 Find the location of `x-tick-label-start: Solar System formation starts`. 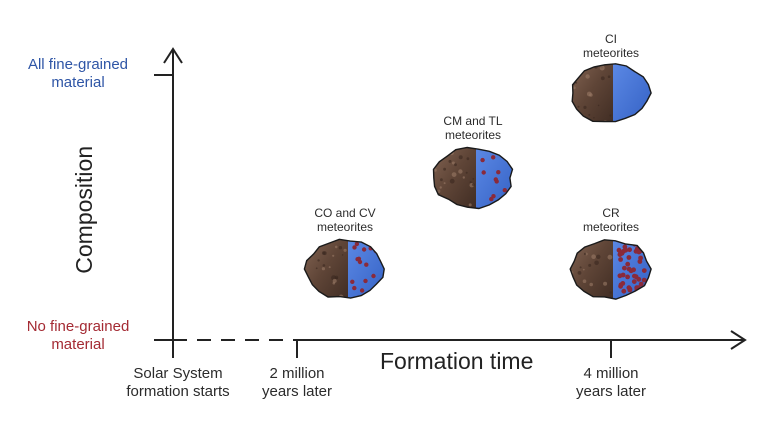

x-tick-label-start: Solar System formation starts is located at coordinates (178, 383).